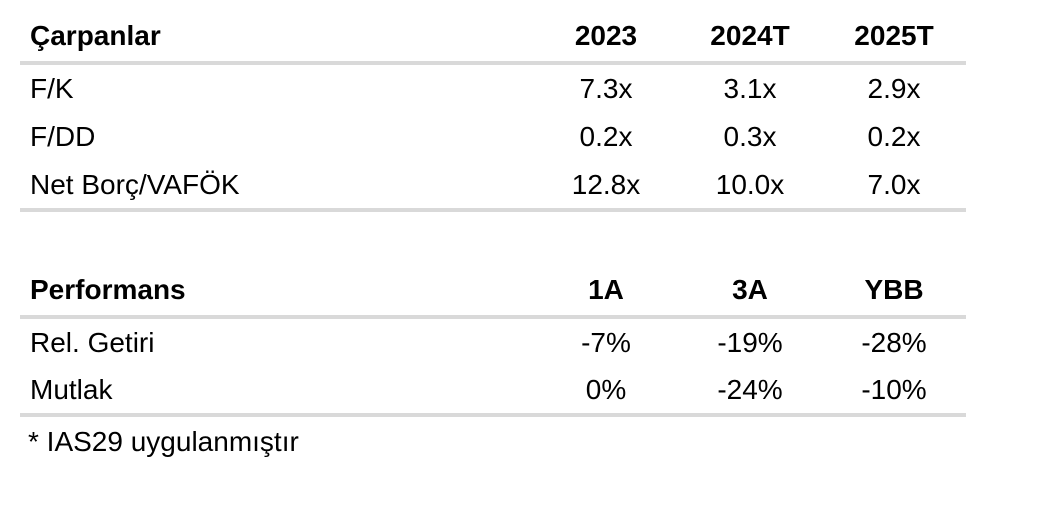  I want to click on table-row: Rel. Getiri -7% -19% -28%, so click(493, 341).